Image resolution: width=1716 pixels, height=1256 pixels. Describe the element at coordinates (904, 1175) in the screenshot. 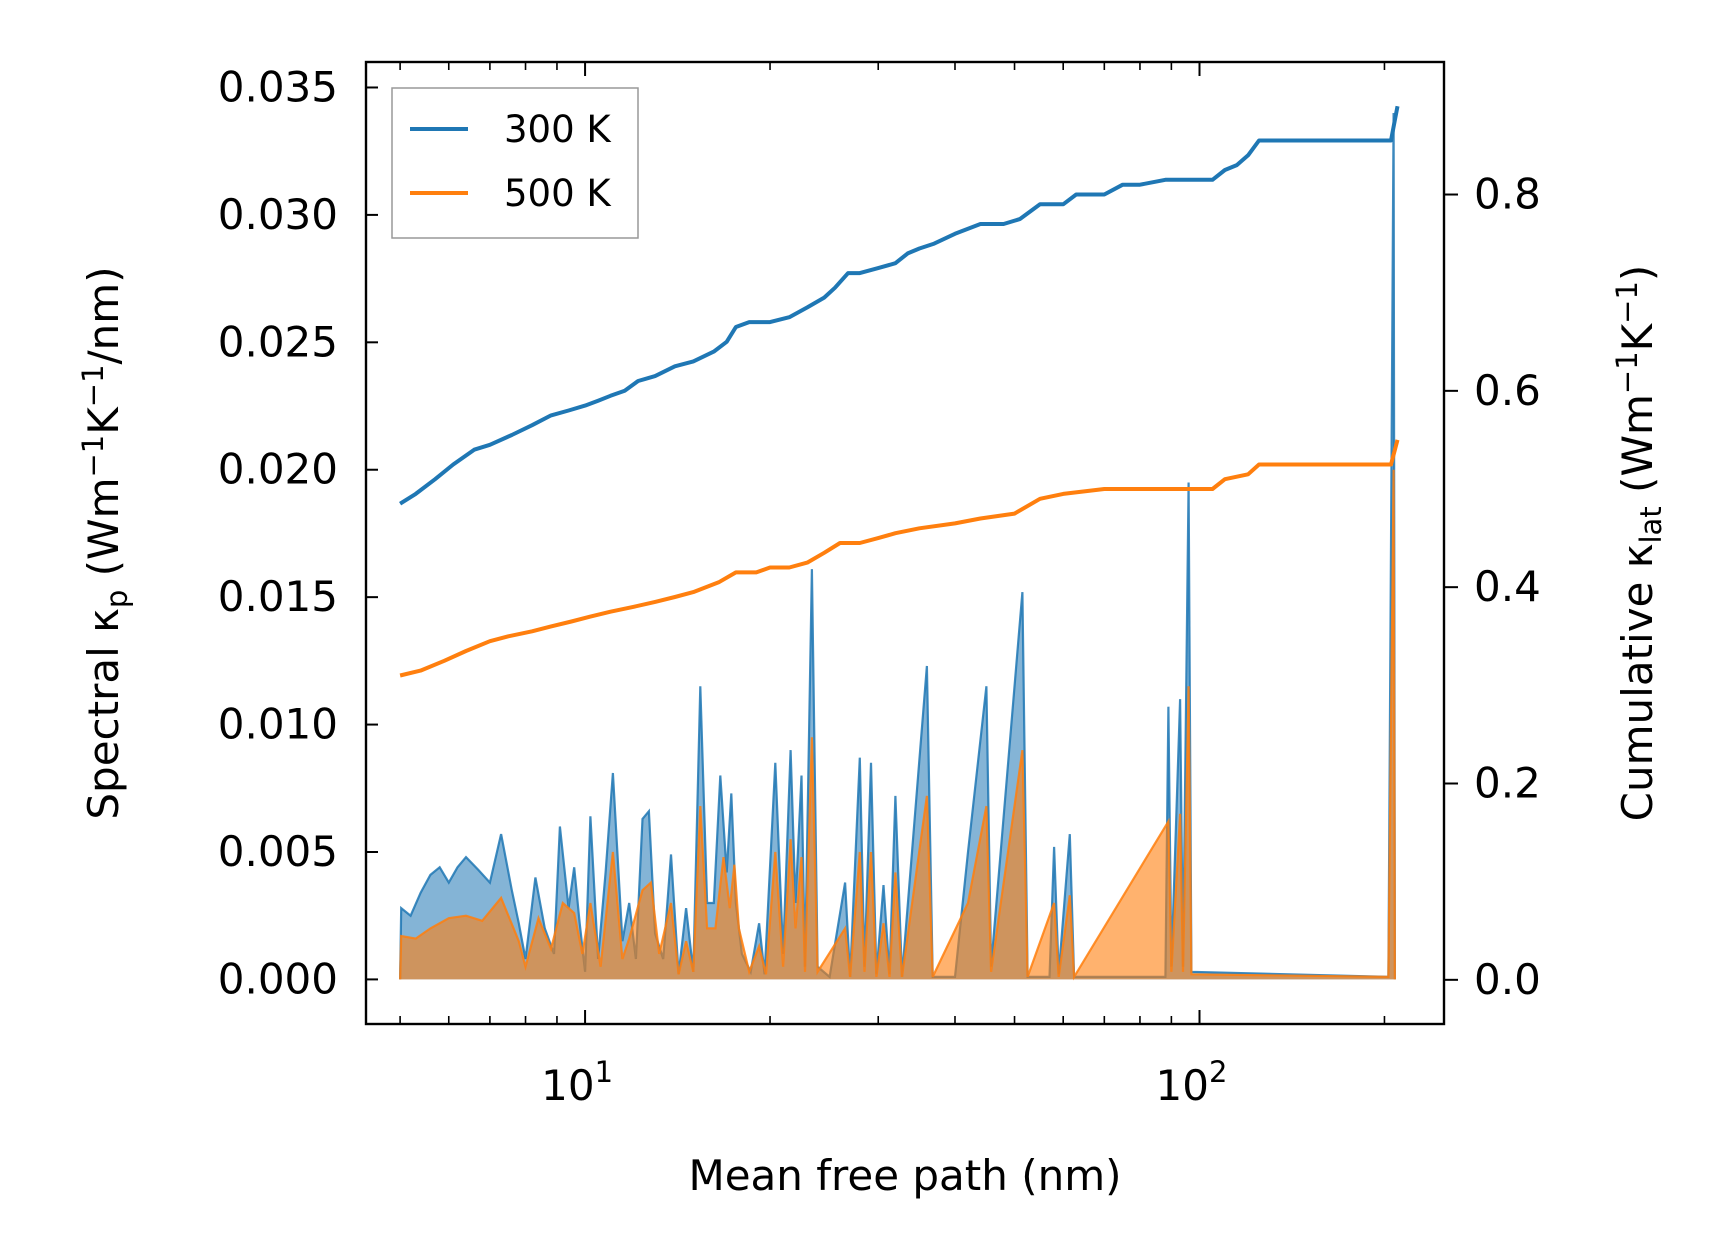

I see `x-axis-label: Mean free path (nm)` at that location.